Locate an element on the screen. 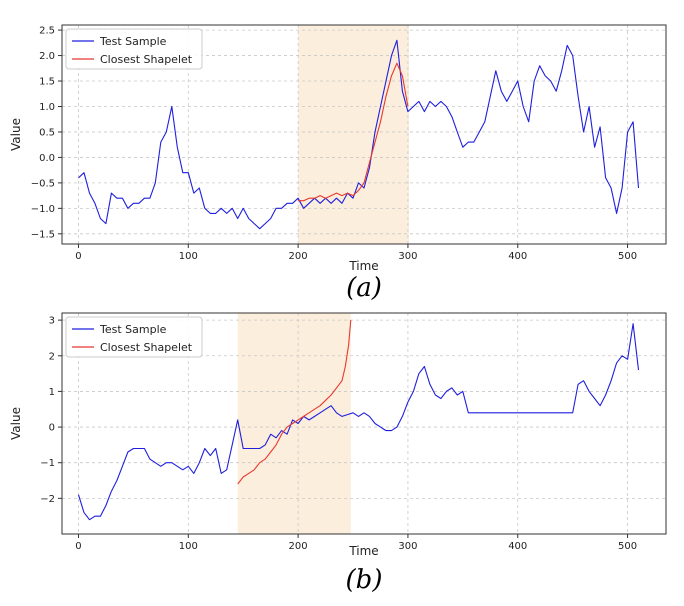  y-tick-label: −1 is located at coordinates (47, 463).